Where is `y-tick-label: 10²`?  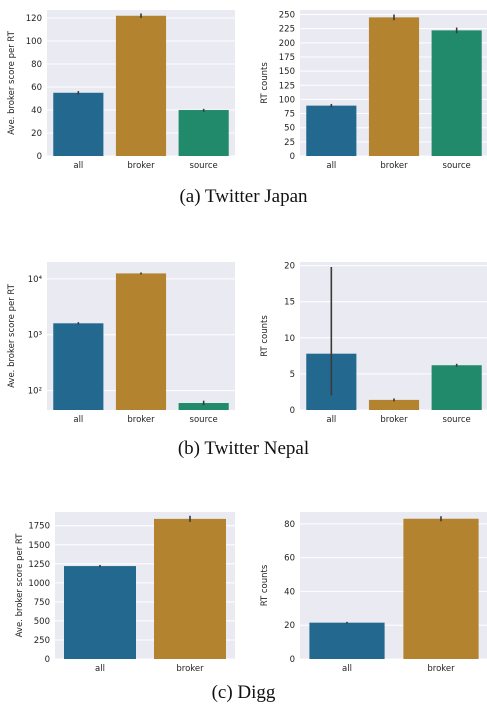
y-tick-label: 10² is located at coordinates (35, 392).